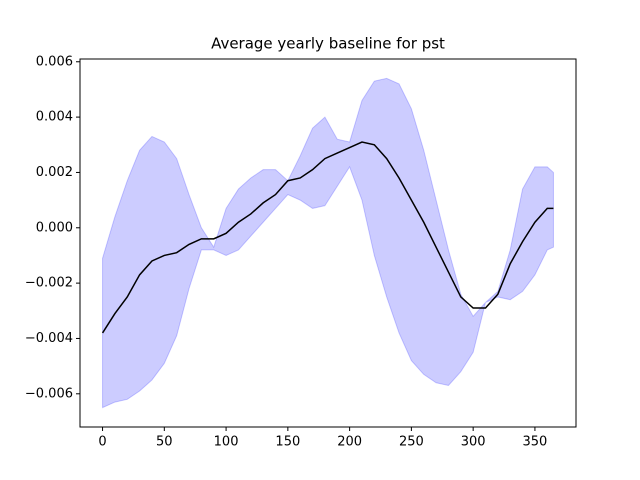  What do you see at coordinates (287, 442) in the screenshot?
I see `x-tick-label: 150` at bounding box center [287, 442].